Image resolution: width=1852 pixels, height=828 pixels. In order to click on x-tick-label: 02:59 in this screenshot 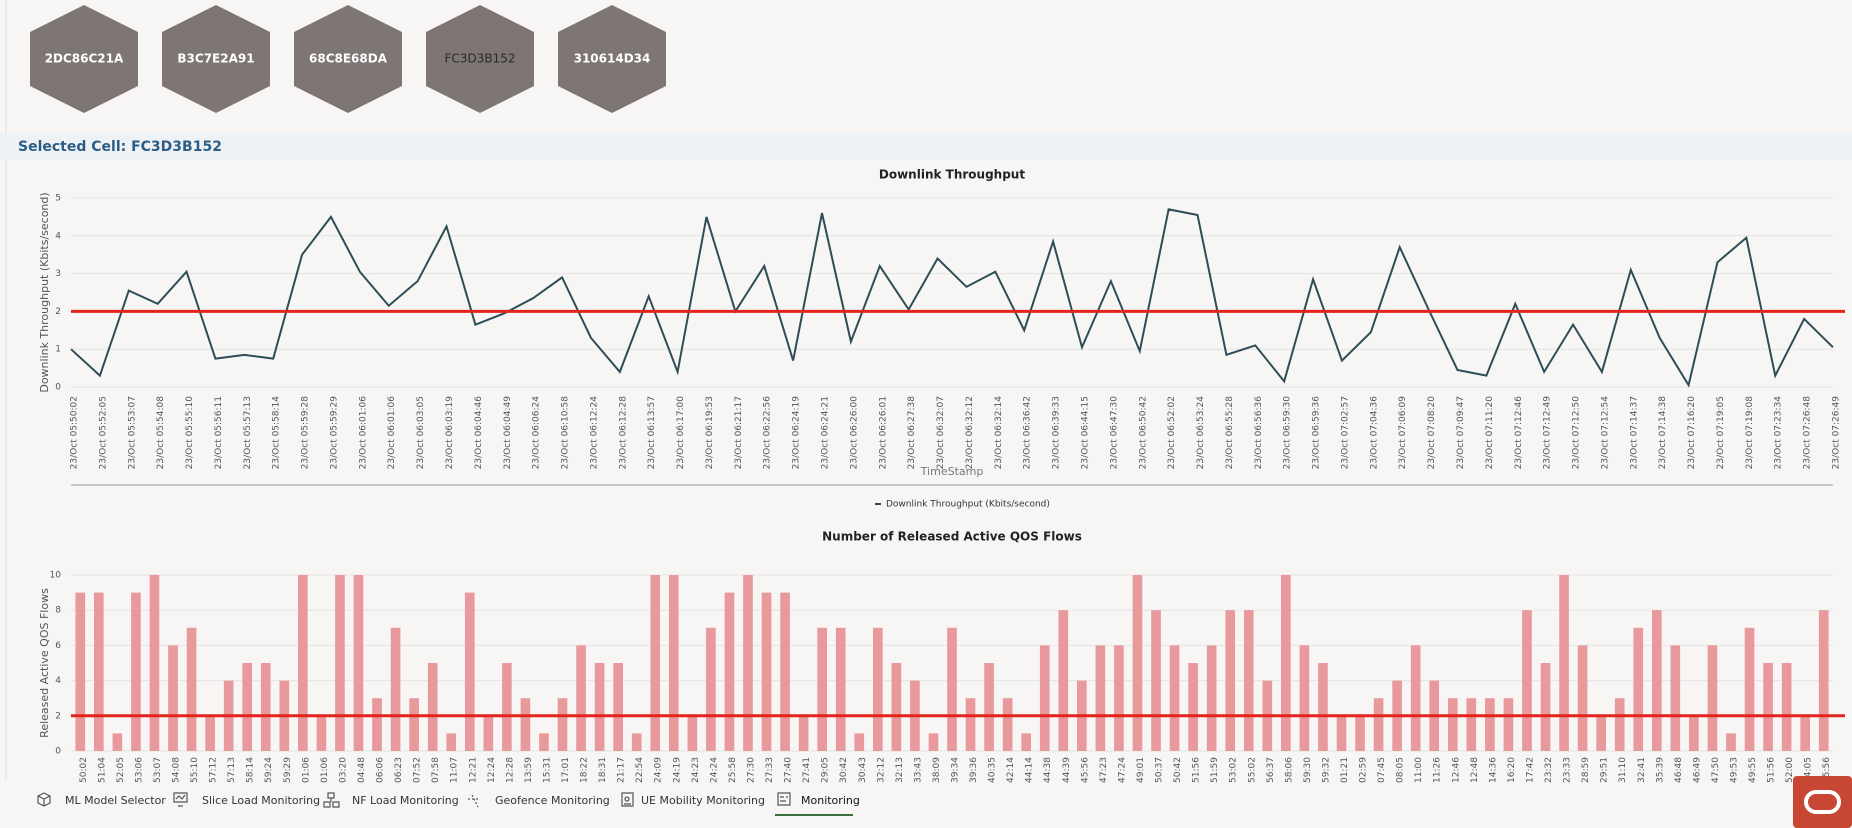, I will do `click(1364, 770)`.